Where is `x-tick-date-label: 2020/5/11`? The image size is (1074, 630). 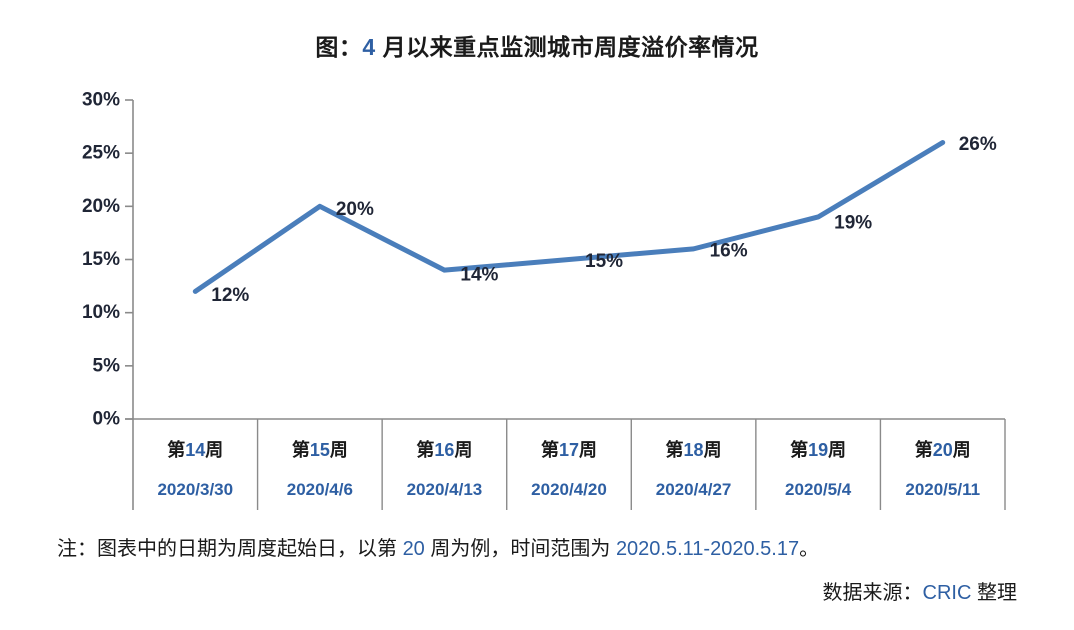 x-tick-date-label: 2020/5/11 is located at coordinates (942, 489).